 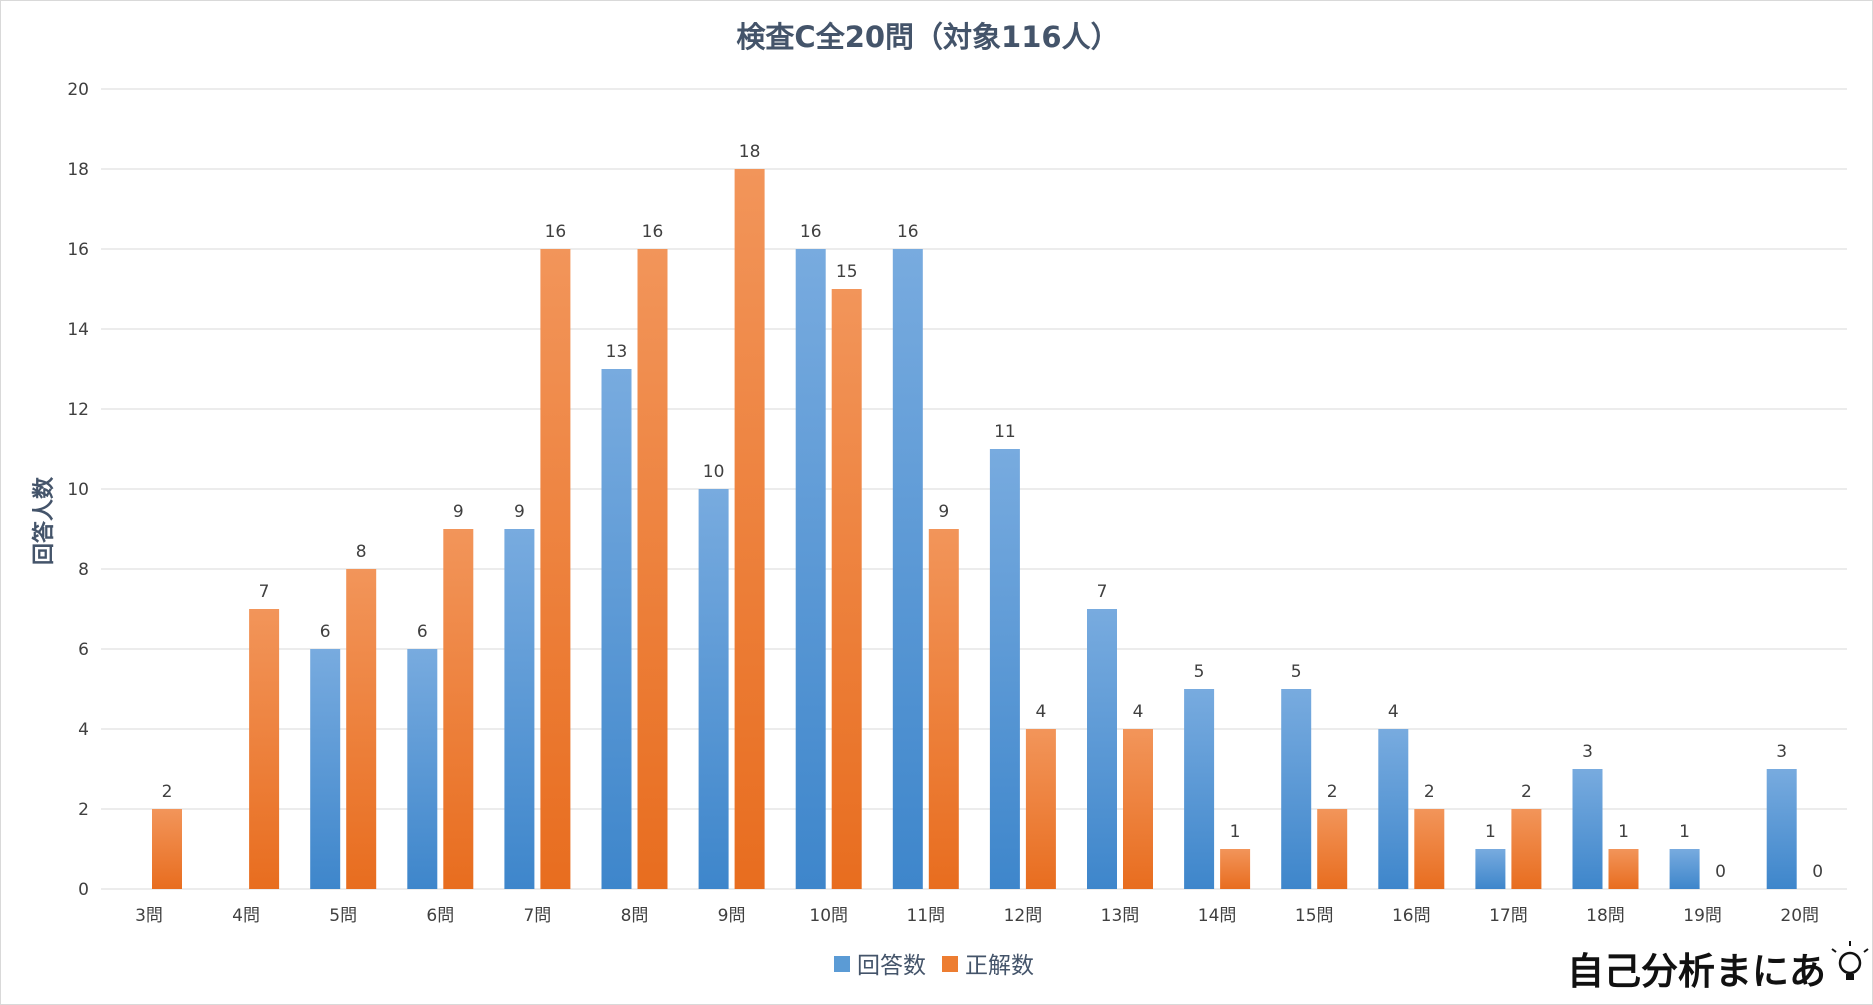 What do you see at coordinates (750, 152) in the screenshot?
I see `data-label-correct: 18` at bounding box center [750, 152].